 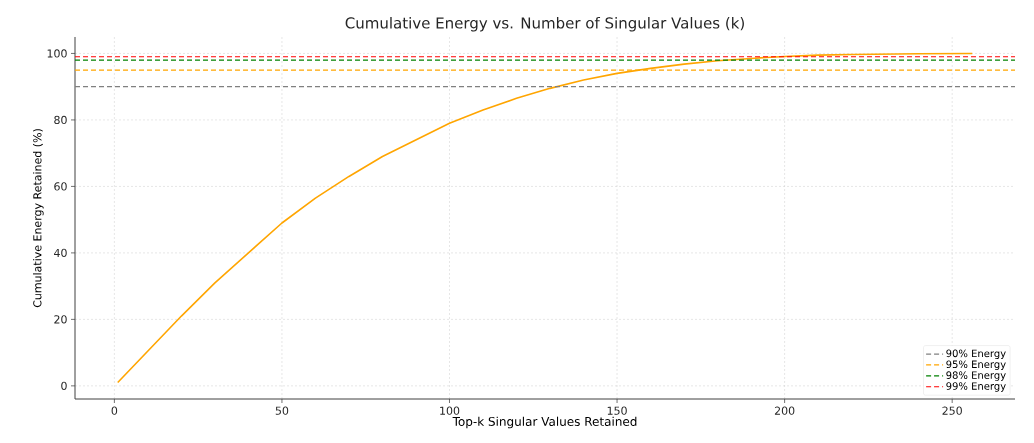 What do you see at coordinates (544, 422) in the screenshot?
I see `x-axis-title: Top-k Singular Values Retained` at bounding box center [544, 422].